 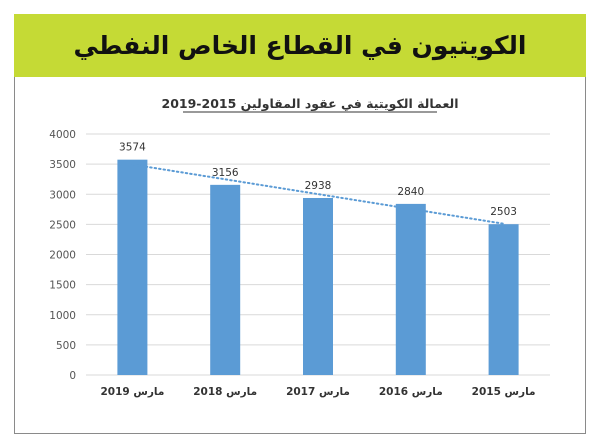 I want to click on data-label: 3574, so click(x=132, y=148).